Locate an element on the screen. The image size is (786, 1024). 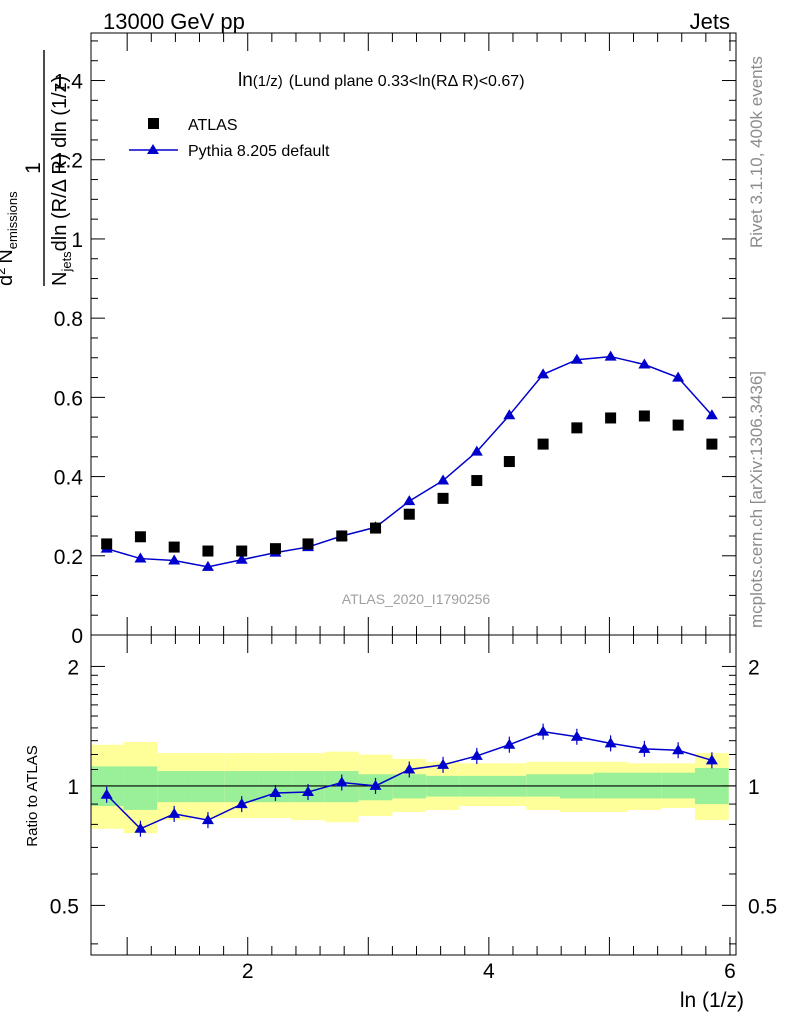
main-y-tick-label: 0.8 is located at coordinates (68, 319).